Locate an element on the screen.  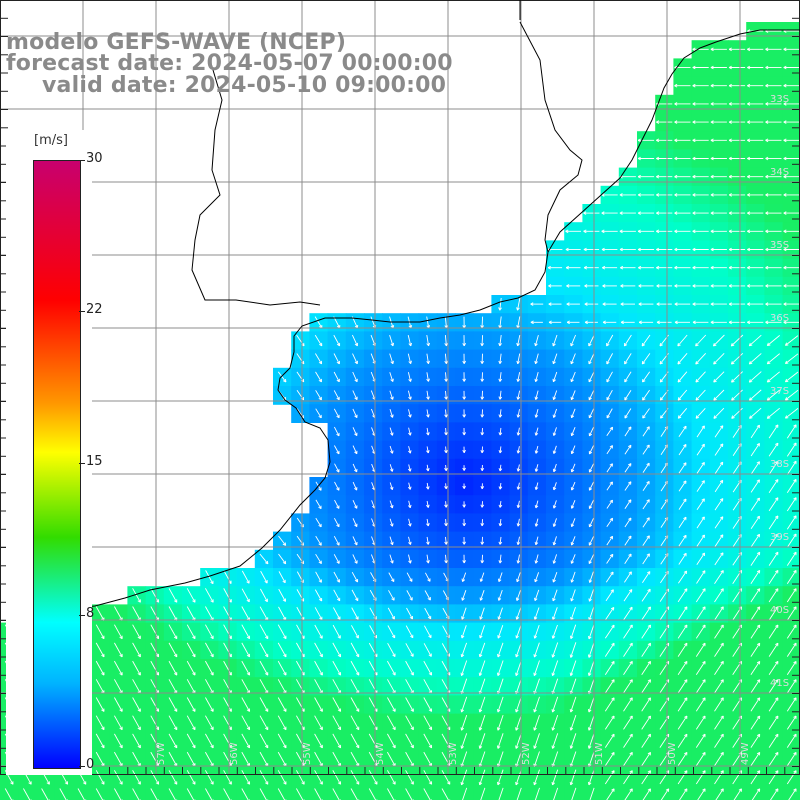
border-line is located at coordinates (256, 182).